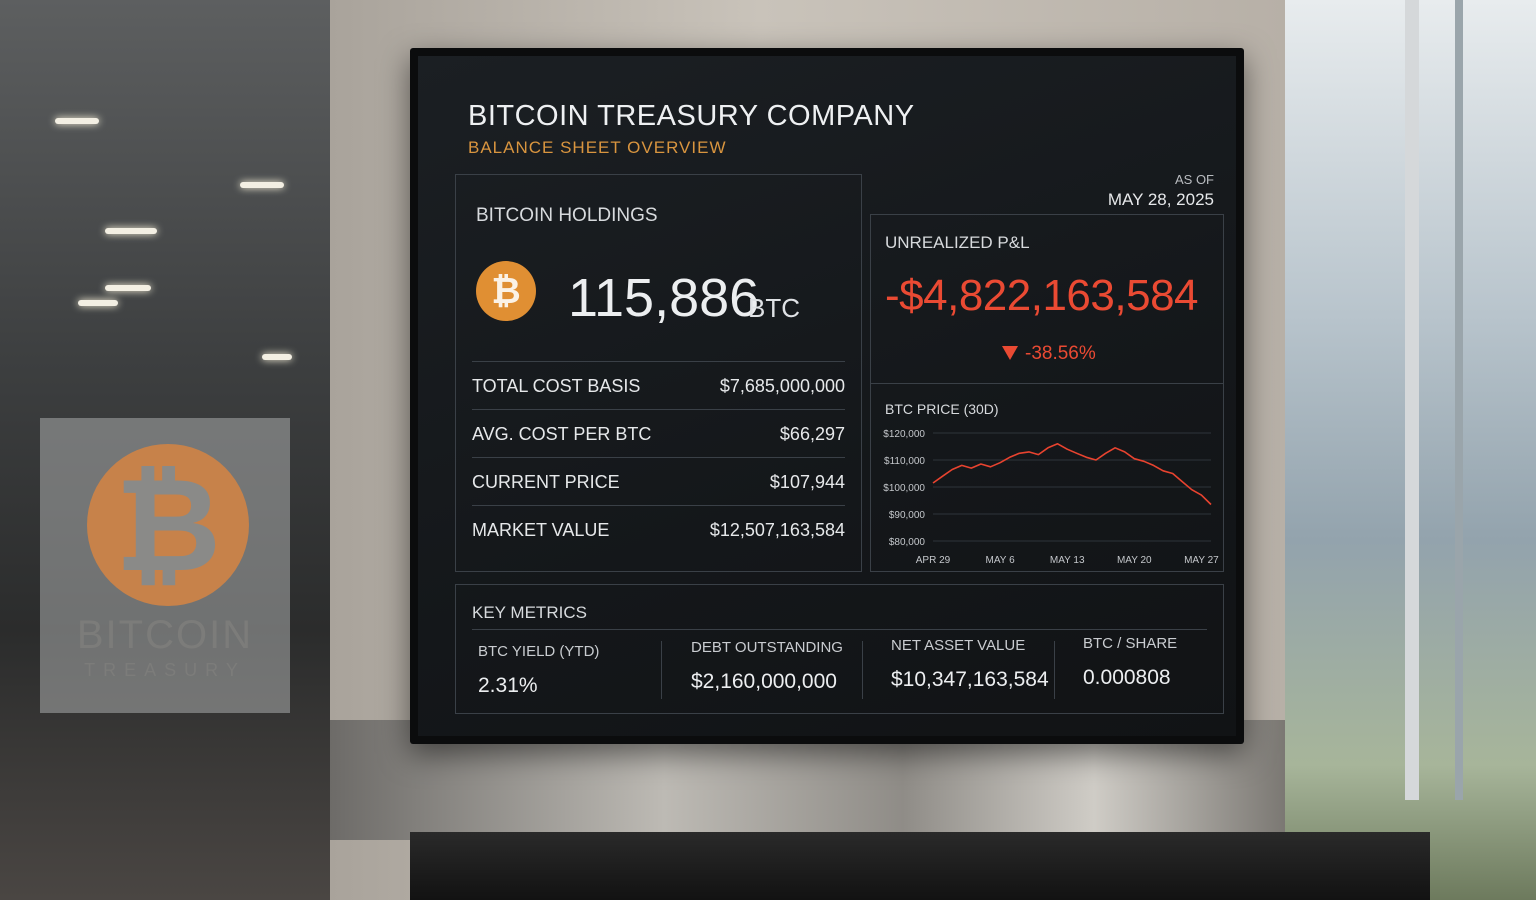 The width and height of the screenshot is (1536, 900). What do you see at coordinates (1042, 295) in the screenshot?
I see `pnl-value: -$4,822,163,584` at bounding box center [1042, 295].